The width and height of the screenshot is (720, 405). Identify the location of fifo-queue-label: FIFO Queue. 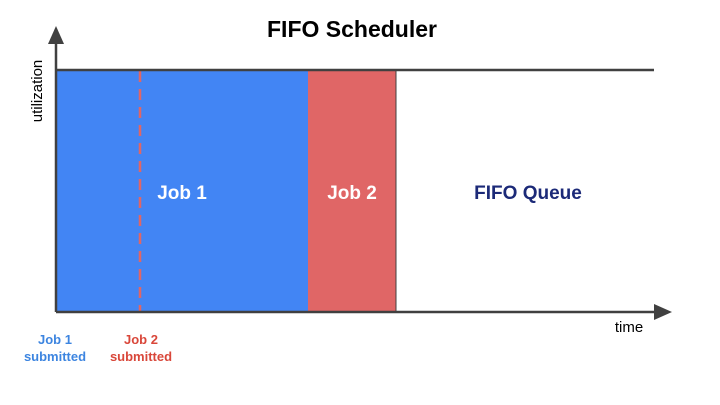
(528, 193).